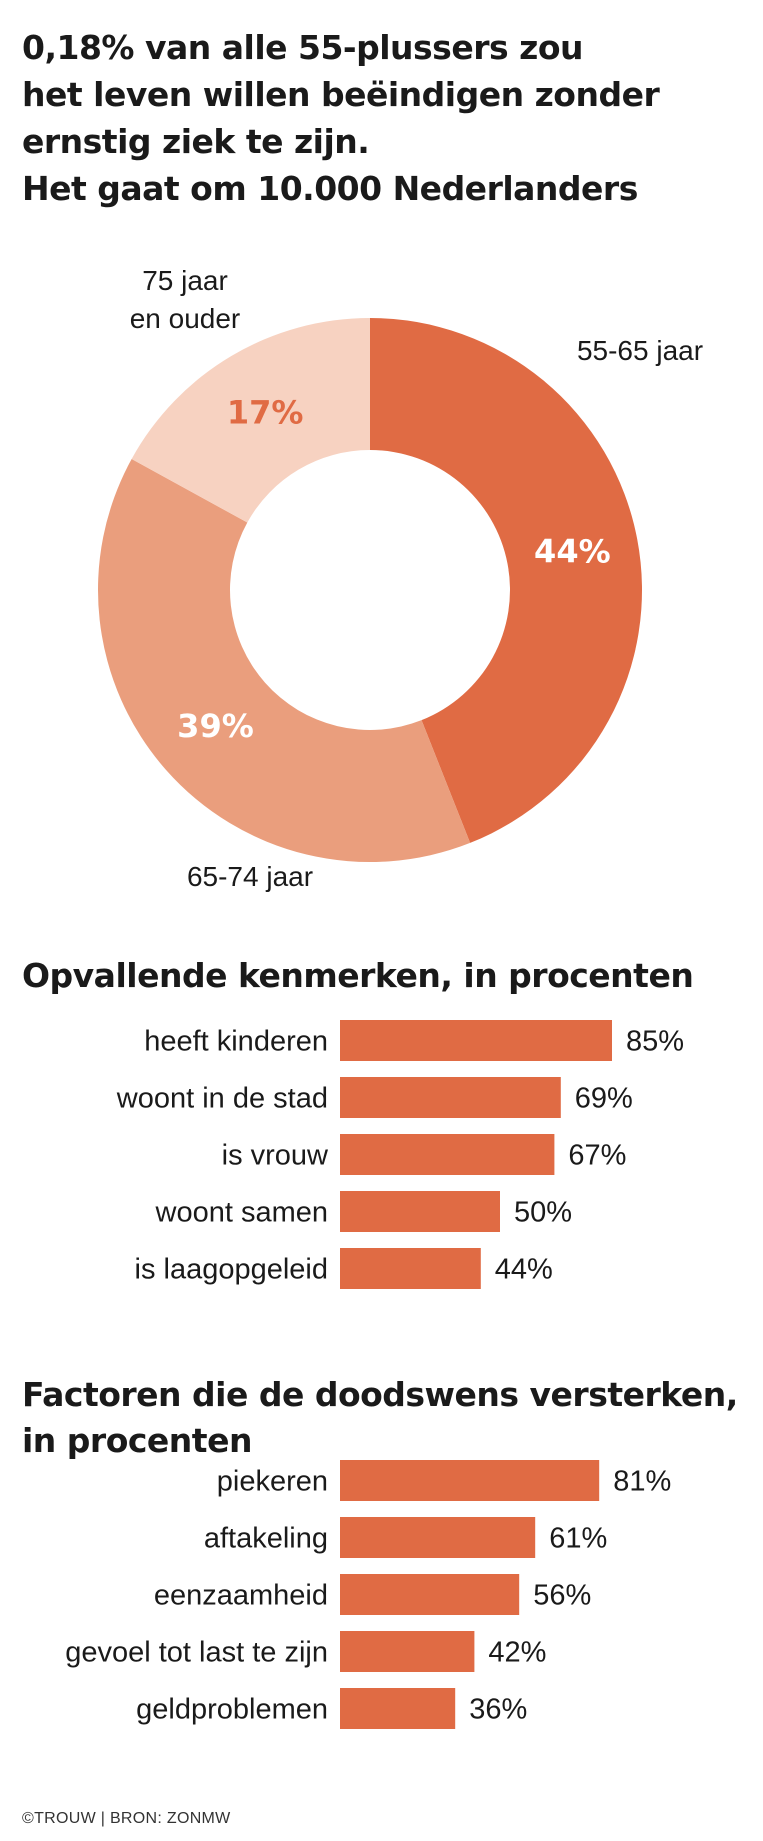  I want to click on bar-value-label: 56%, so click(562, 1596).